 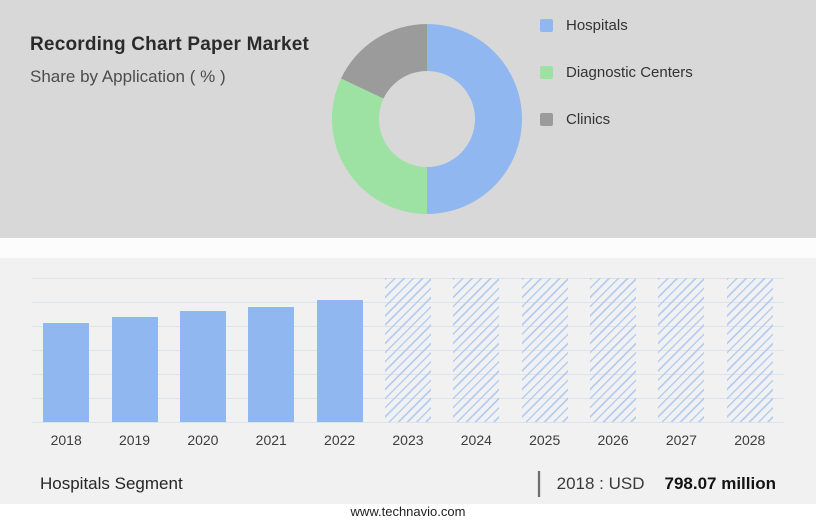 I want to click on footer-value-group: | 2018 : USD 798.07 million, so click(x=656, y=482).